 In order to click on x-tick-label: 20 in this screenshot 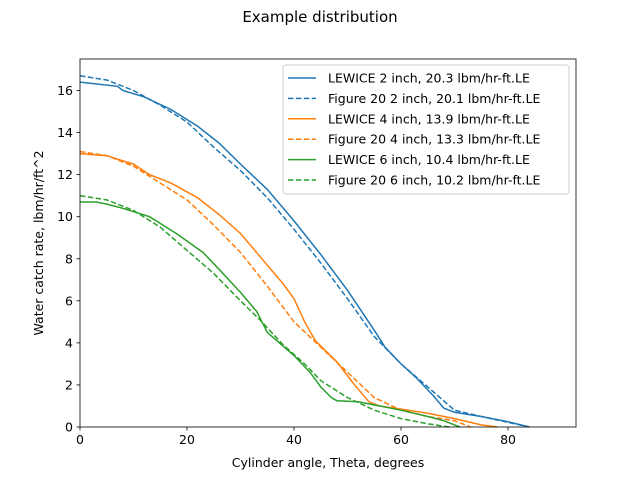, I will do `click(187, 439)`.